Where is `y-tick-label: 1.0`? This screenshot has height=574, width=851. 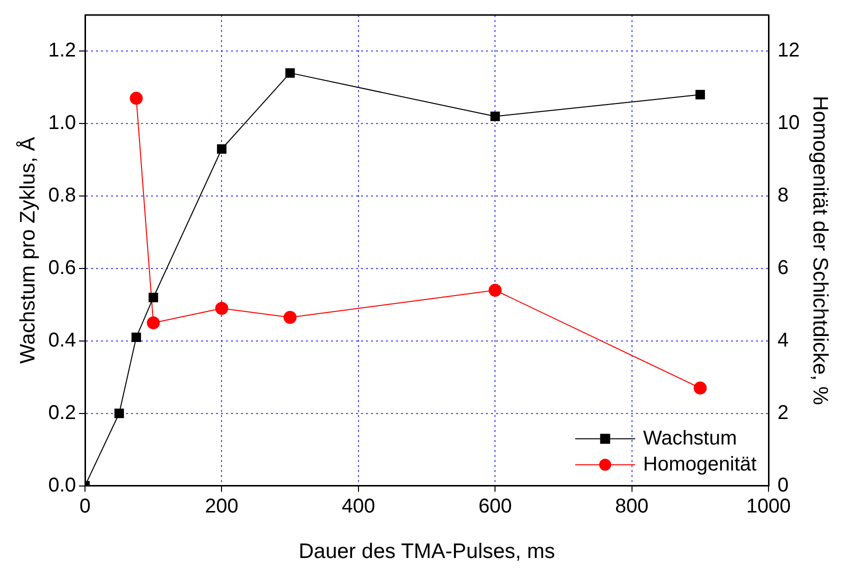
y-tick-label: 1.0 is located at coordinates (62, 123).